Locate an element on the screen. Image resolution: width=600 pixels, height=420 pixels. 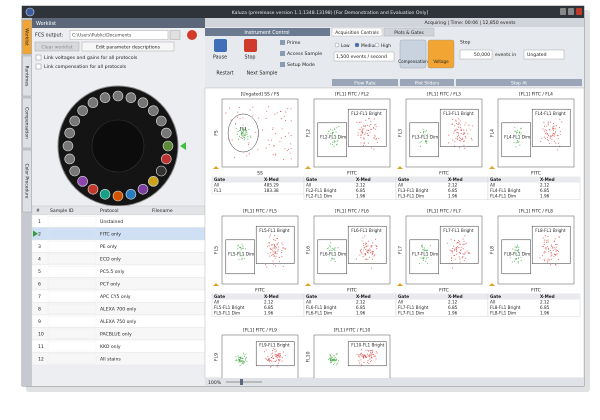
stop-gate: Ungated is located at coordinates (537, 55).